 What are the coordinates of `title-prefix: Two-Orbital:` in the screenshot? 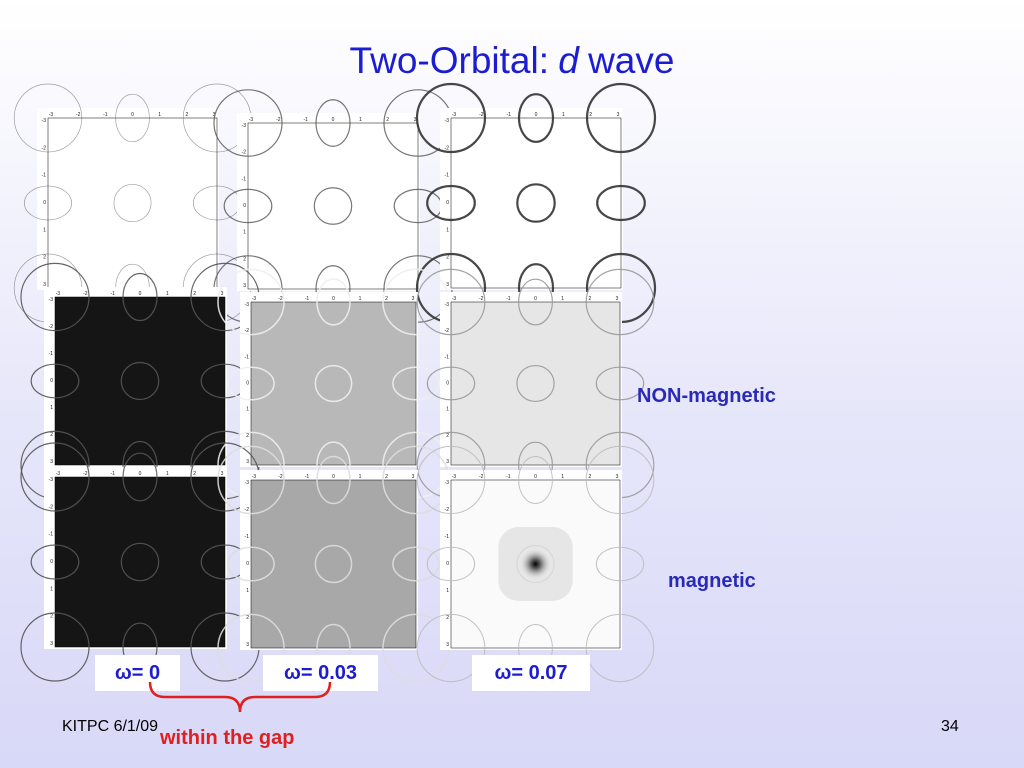 It's located at (449, 60).